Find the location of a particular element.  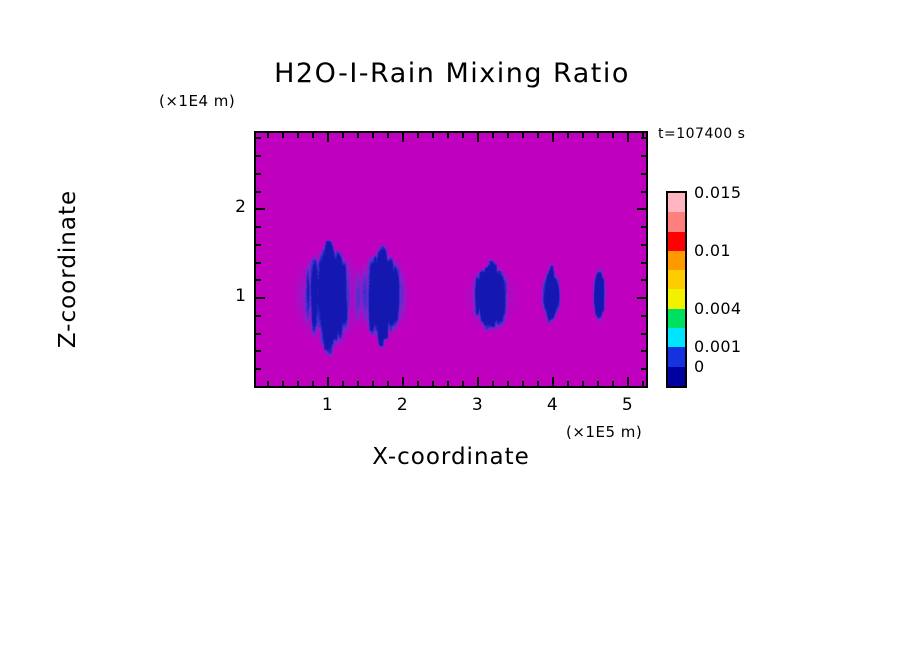

colorbar is located at coordinates (676, 289).